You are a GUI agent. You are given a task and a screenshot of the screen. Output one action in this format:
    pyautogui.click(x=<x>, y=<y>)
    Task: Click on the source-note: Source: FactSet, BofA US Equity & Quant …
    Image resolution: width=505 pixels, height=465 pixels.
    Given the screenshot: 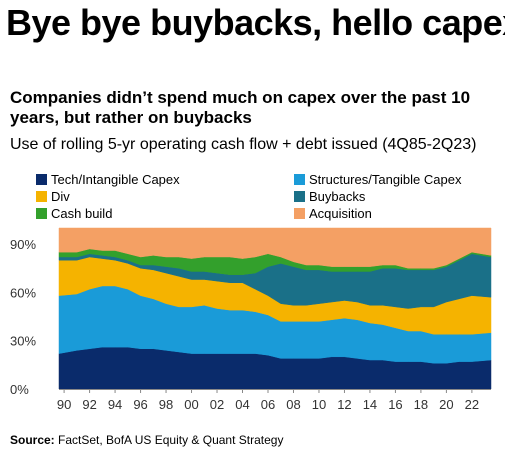 What is the action you would take?
    pyautogui.click(x=146, y=440)
    